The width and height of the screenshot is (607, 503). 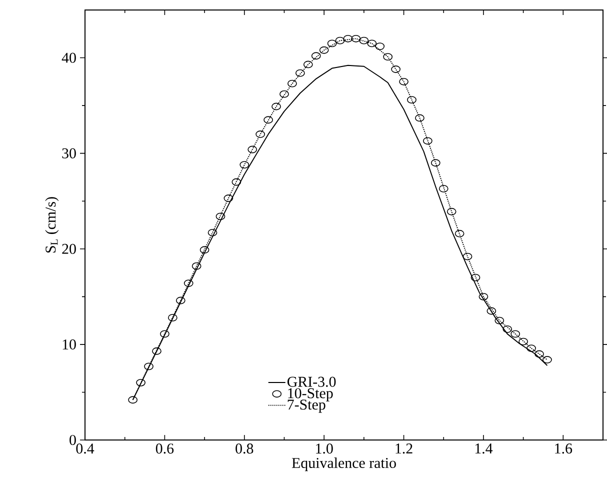 What do you see at coordinates (484, 449) in the screenshot?
I see `x-tick-label: 1.4` at bounding box center [484, 449].